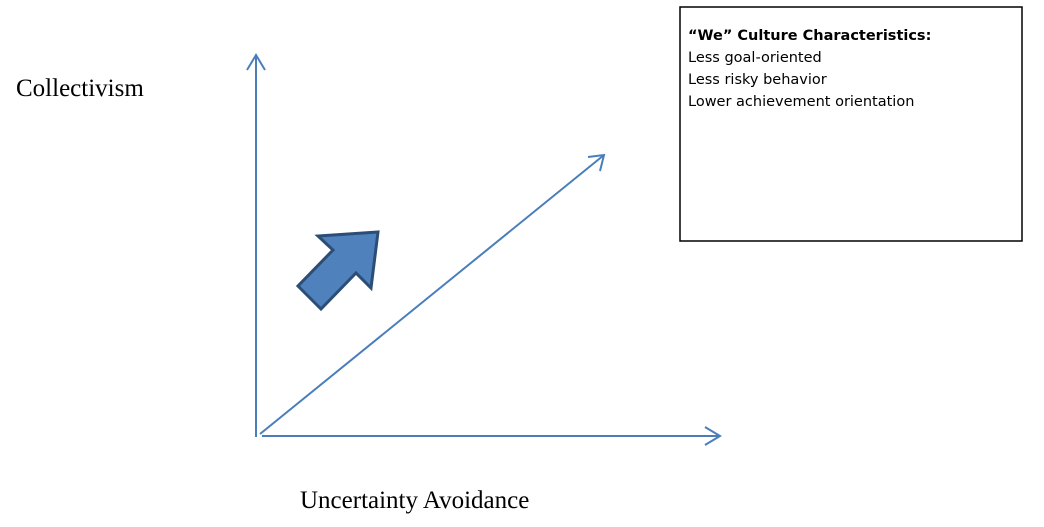  What do you see at coordinates (713, 436) in the screenshot?
I see `x-arrowhead` at bounding box center [713, 436].